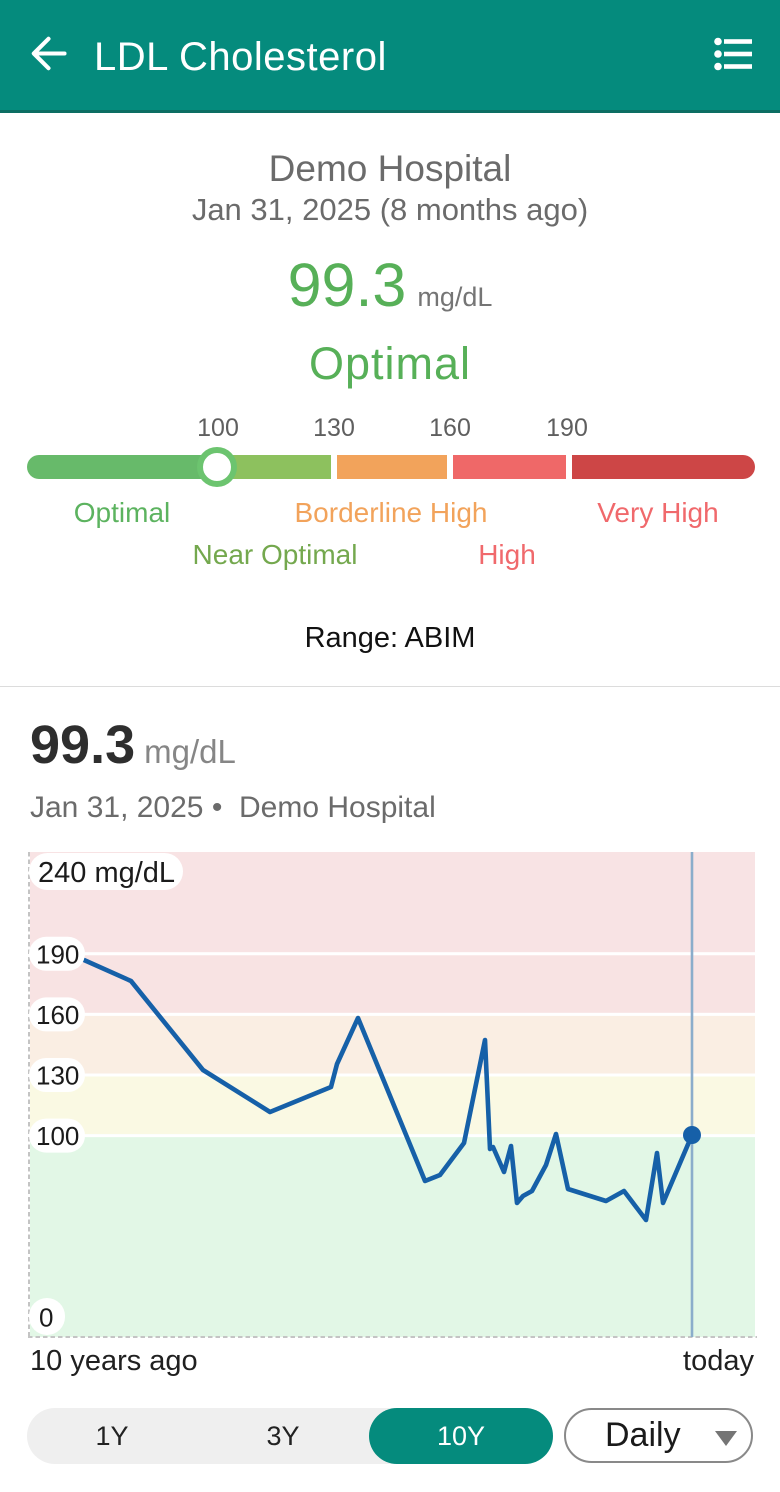 The image size is (780, 1492). Describe the element at coordinates (57, 954) in the screenshot. I see `svg-text: 190` at that location.